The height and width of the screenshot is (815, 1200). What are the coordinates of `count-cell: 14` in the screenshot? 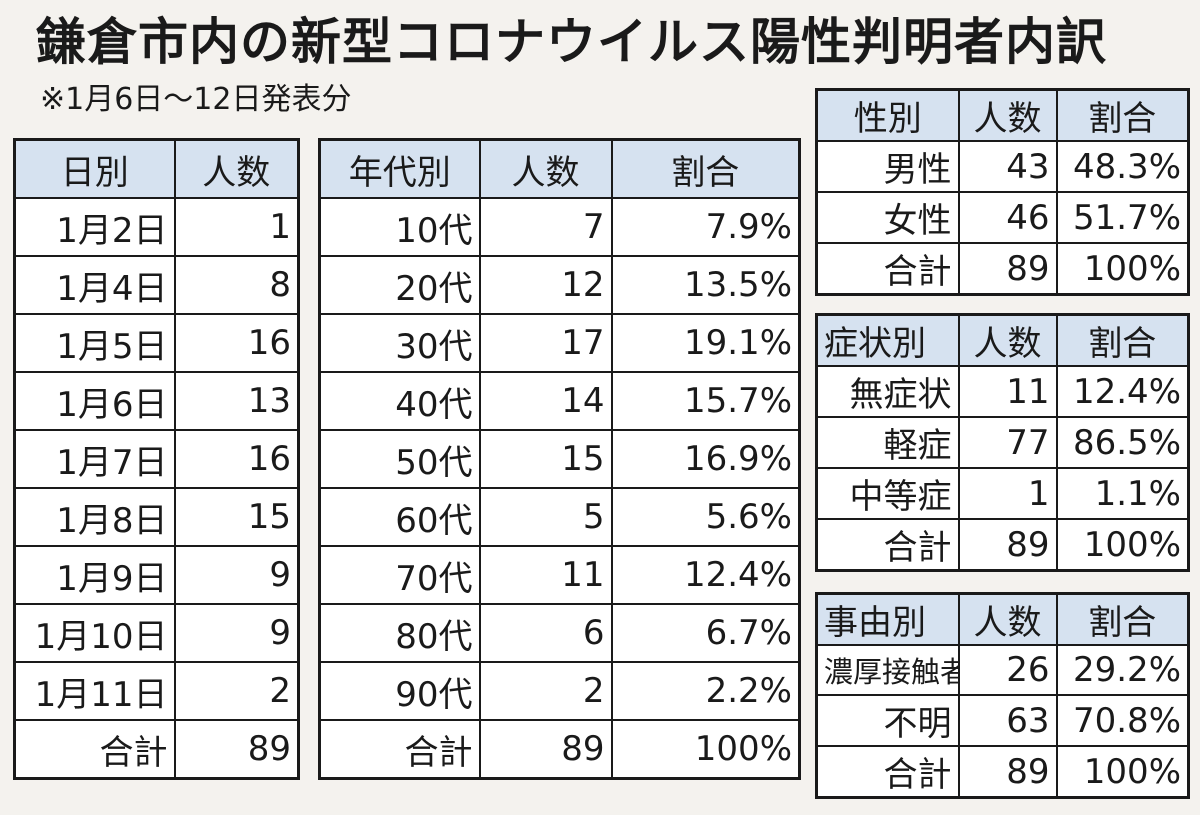 It's located at (545, 401).